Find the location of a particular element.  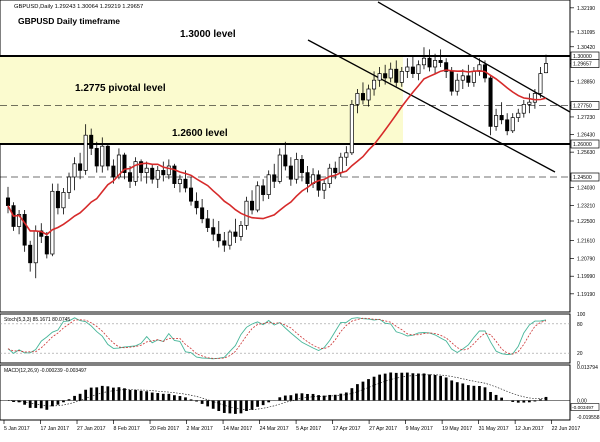

price-marker: 1.27750 is located at coordinates (585, 105).